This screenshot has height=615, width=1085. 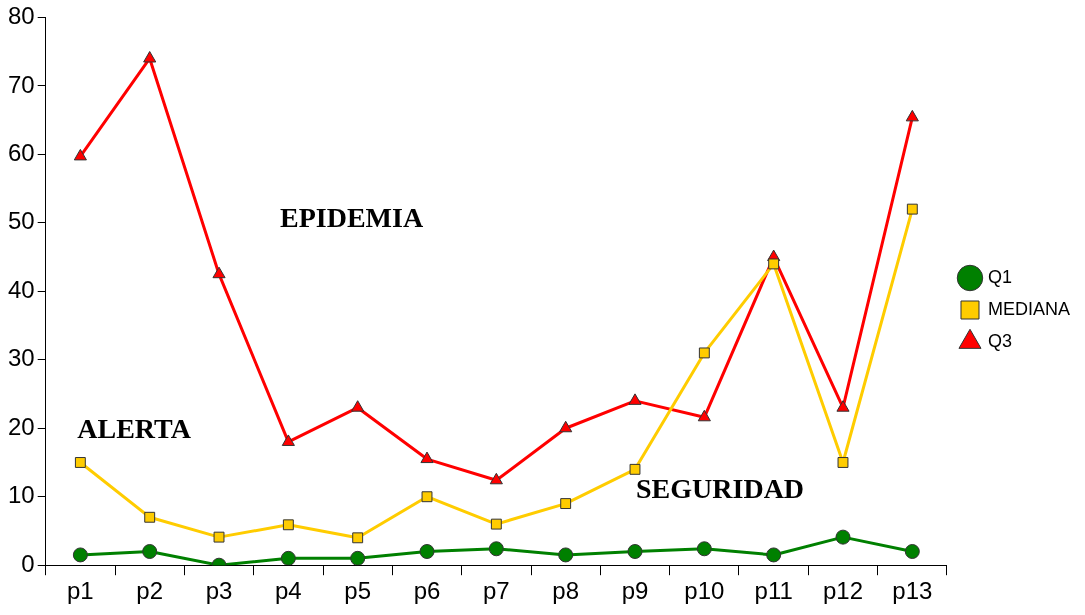 I want to click on x-tick-label: p7, so click(x=496, y=591).